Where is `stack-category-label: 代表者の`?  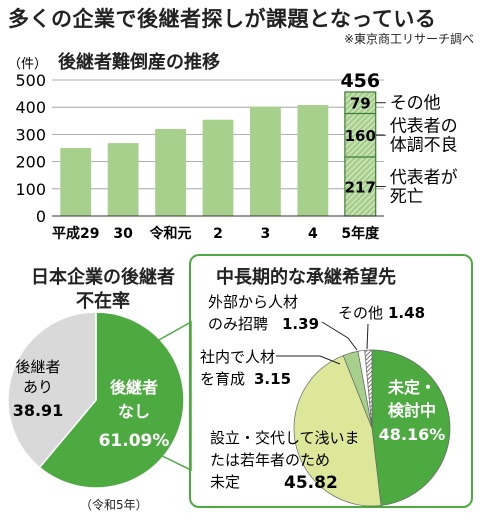
stack-category-label: 代表者の is located at coordinates (424, 127).